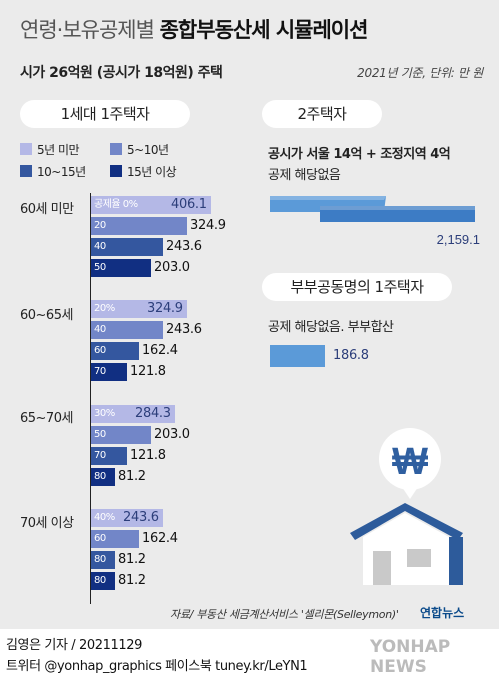 The height and width of the screenshot is (677, 499). What do you see at coordinates (351, 355) in the screenshot?
I see `joint-owner-value-label: 186.8` at bounding box center [351, 355].